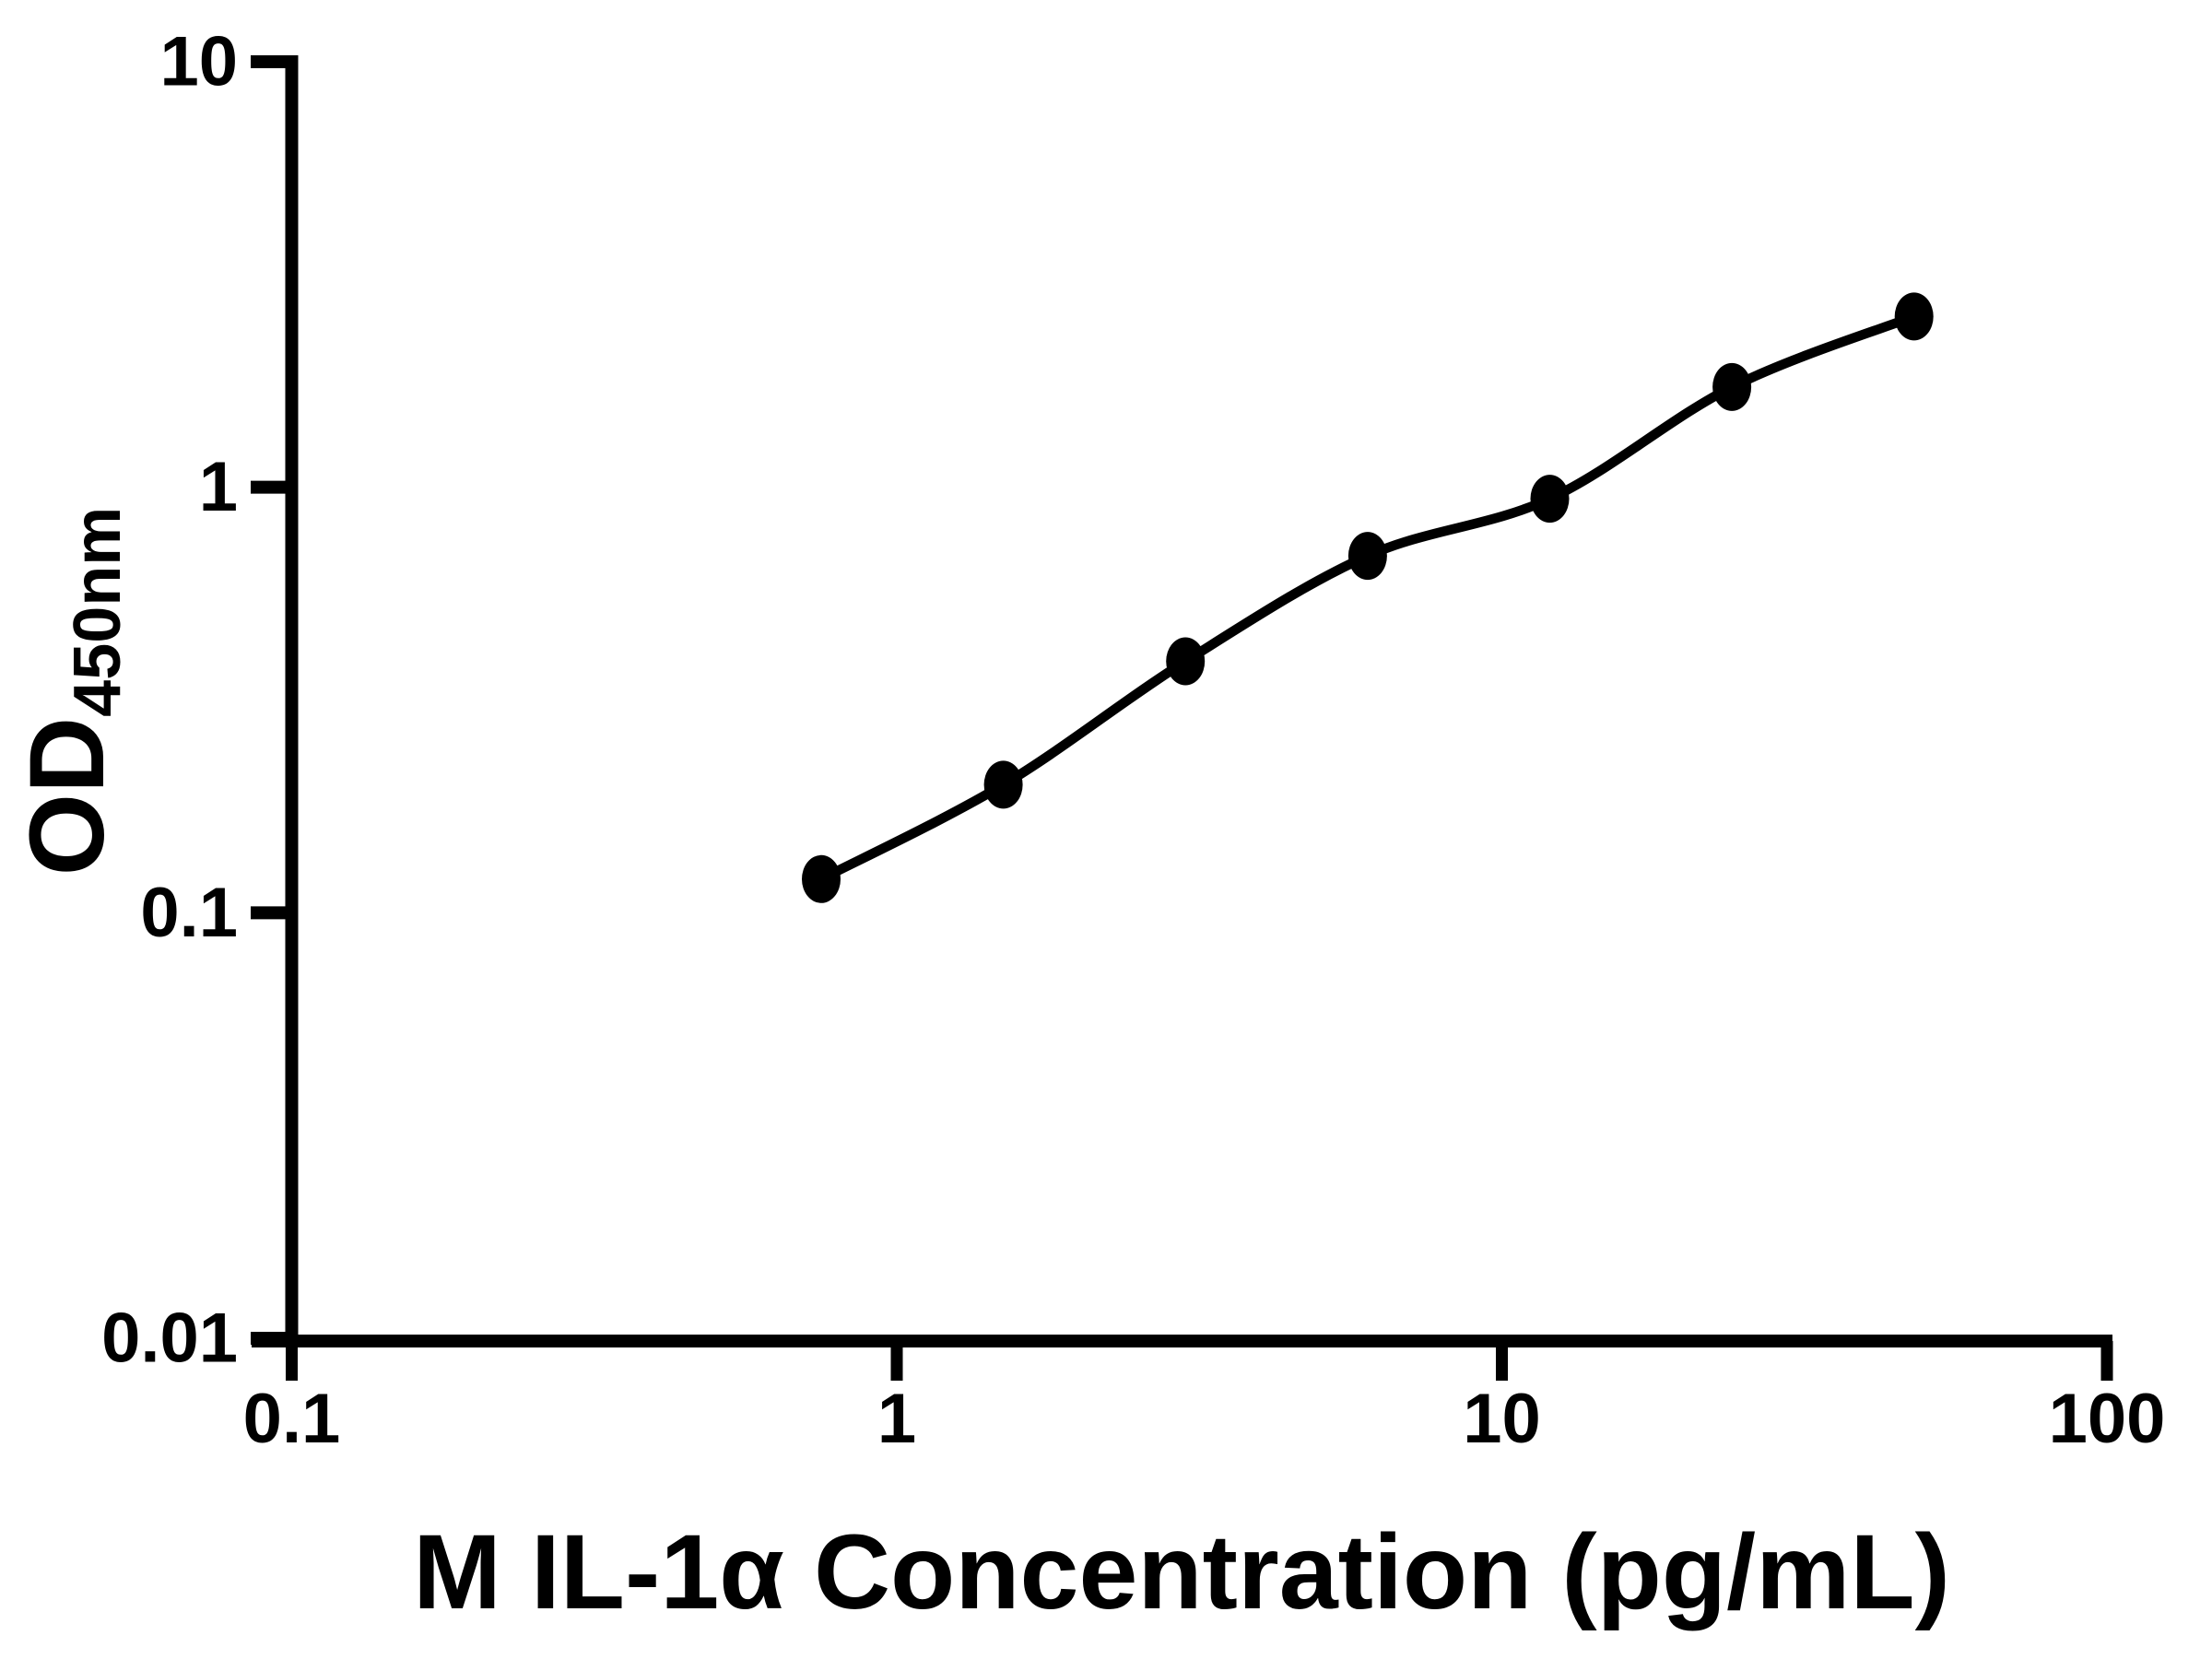 The width and height of the screenshot is (2212, 1659). Describe the element at coordinates (2107, 1419) in the screenshot. I see `x-tick-label: 100` at that location.